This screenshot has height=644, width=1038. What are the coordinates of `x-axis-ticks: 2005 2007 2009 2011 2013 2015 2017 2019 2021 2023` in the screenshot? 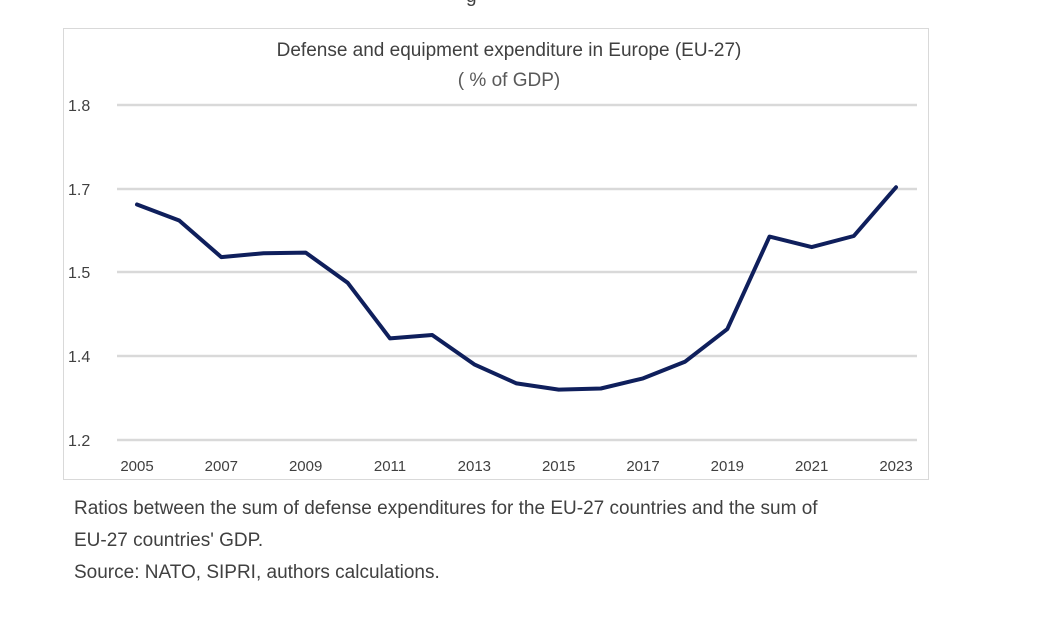 It's located at (516, 466).